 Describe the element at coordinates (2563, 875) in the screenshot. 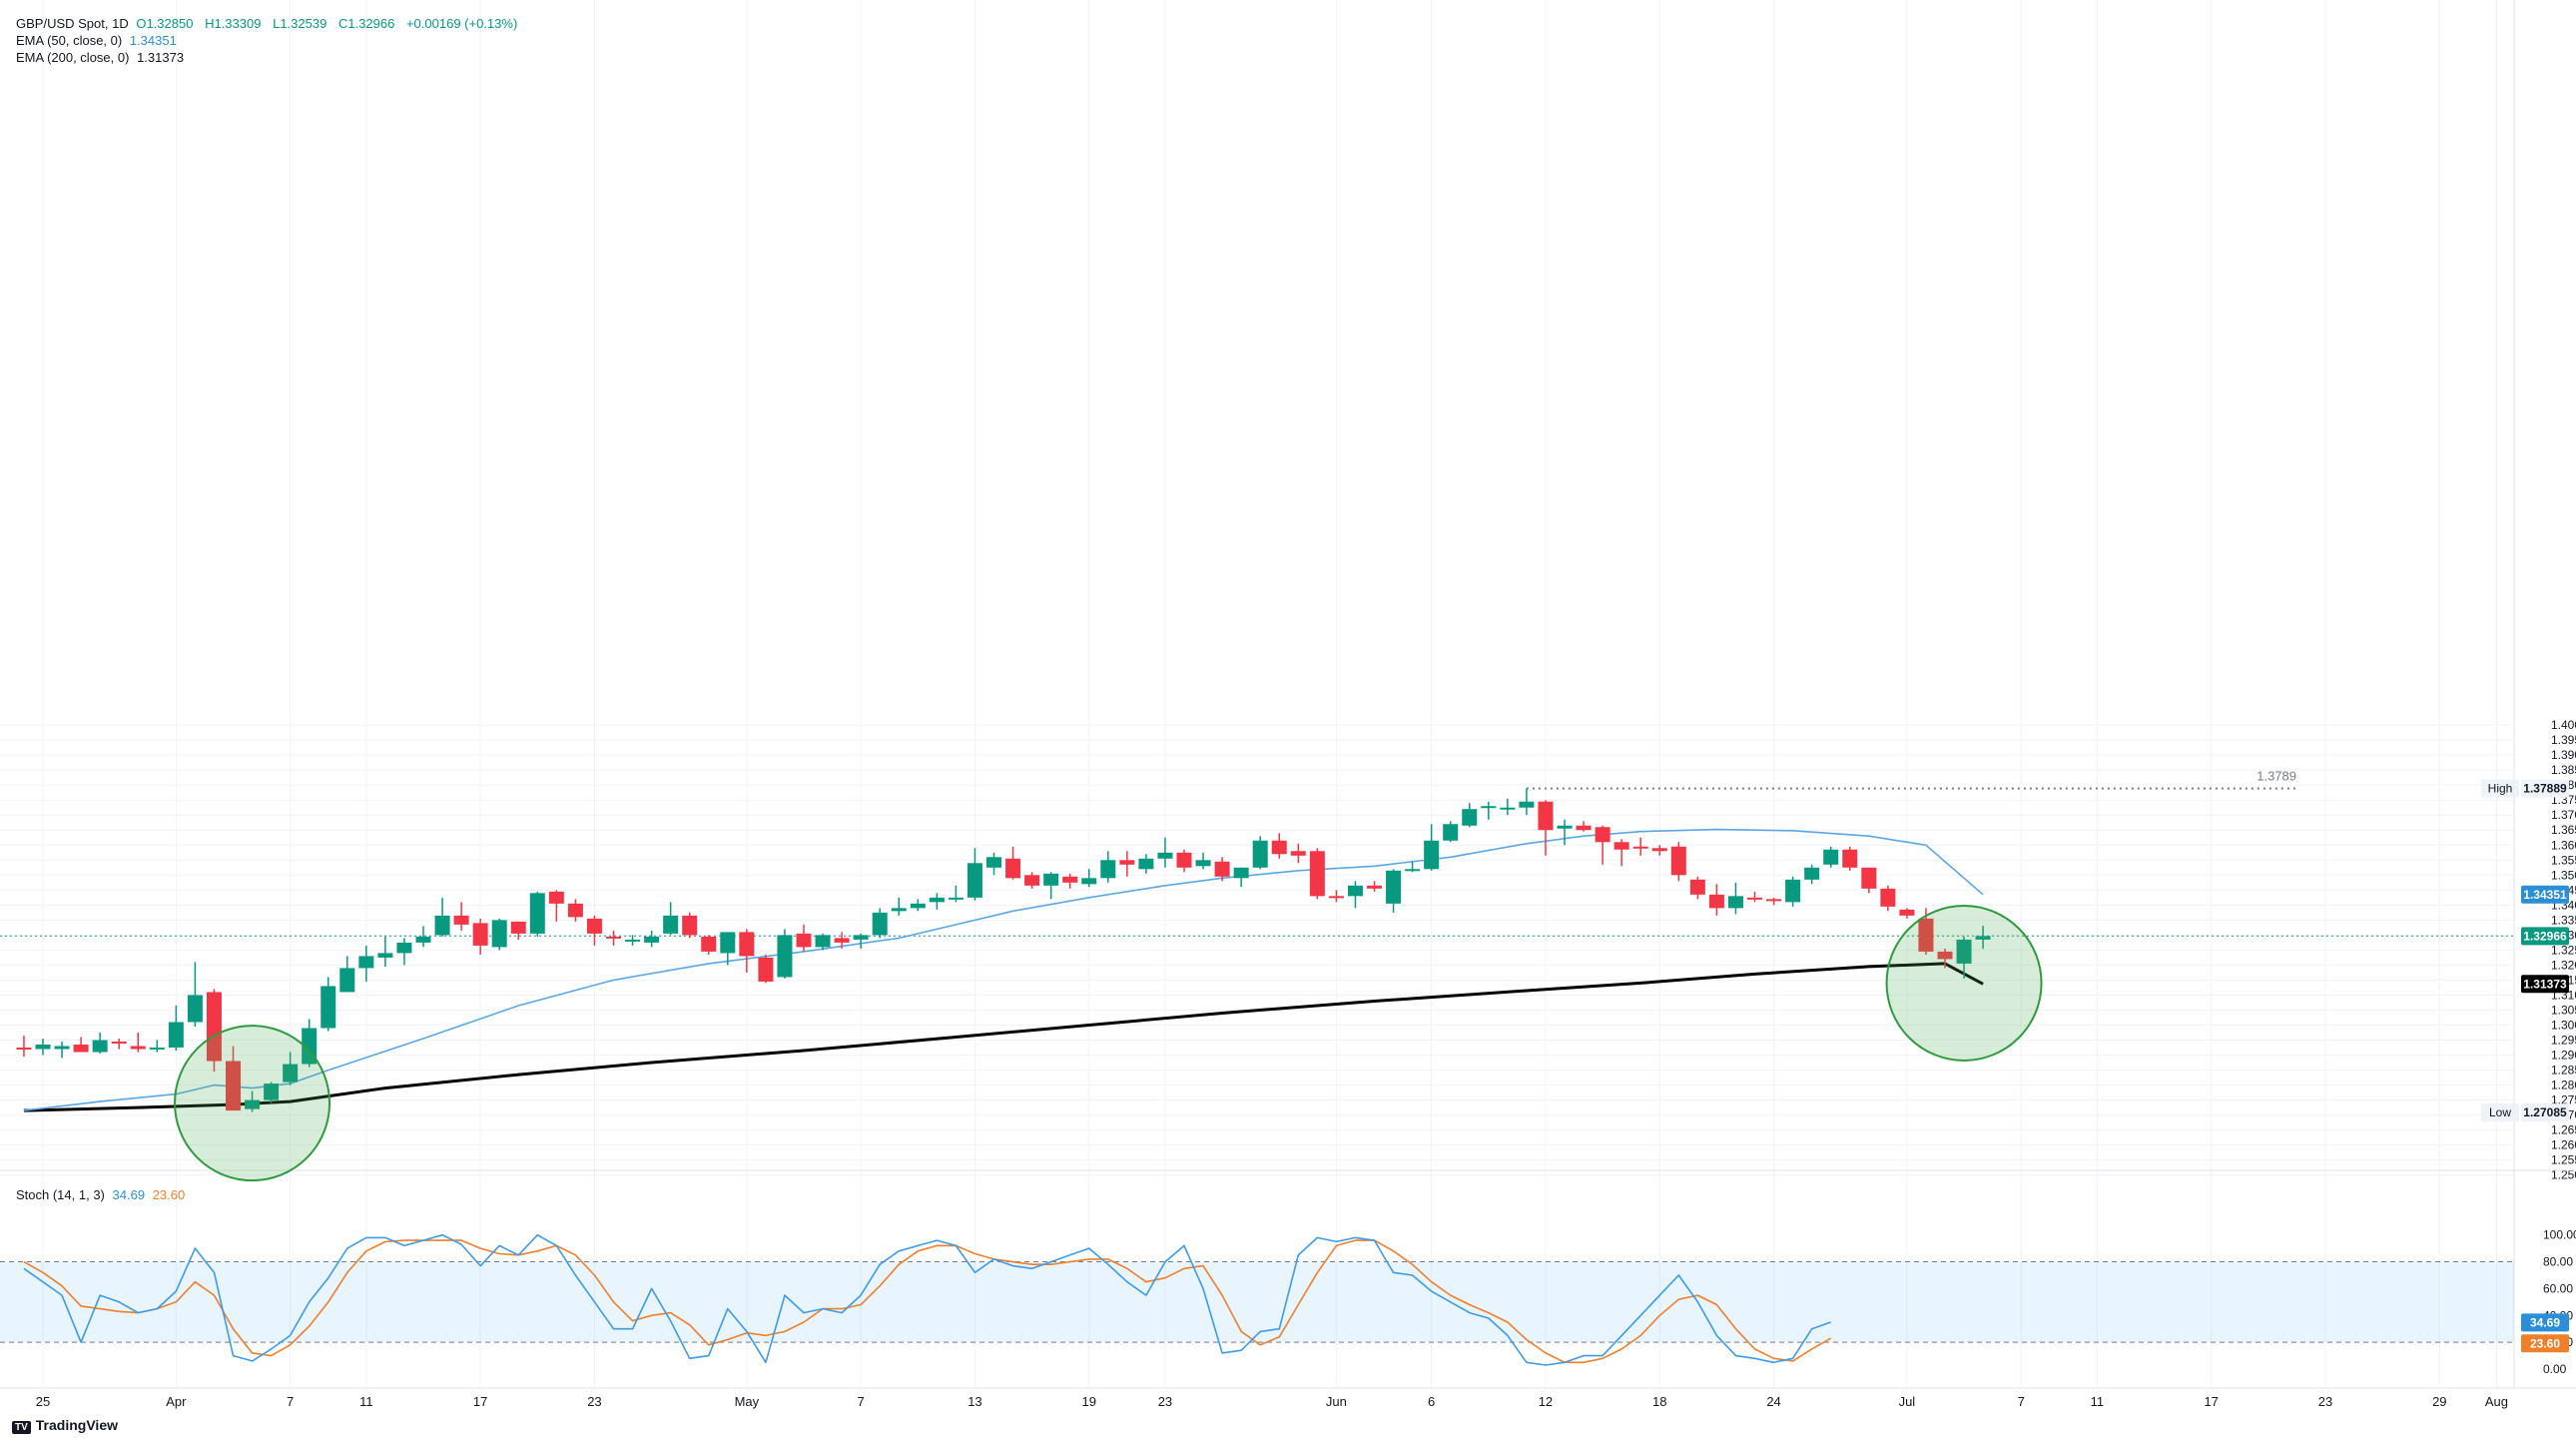

I see `price-tick-label: 1.35000` at that location.